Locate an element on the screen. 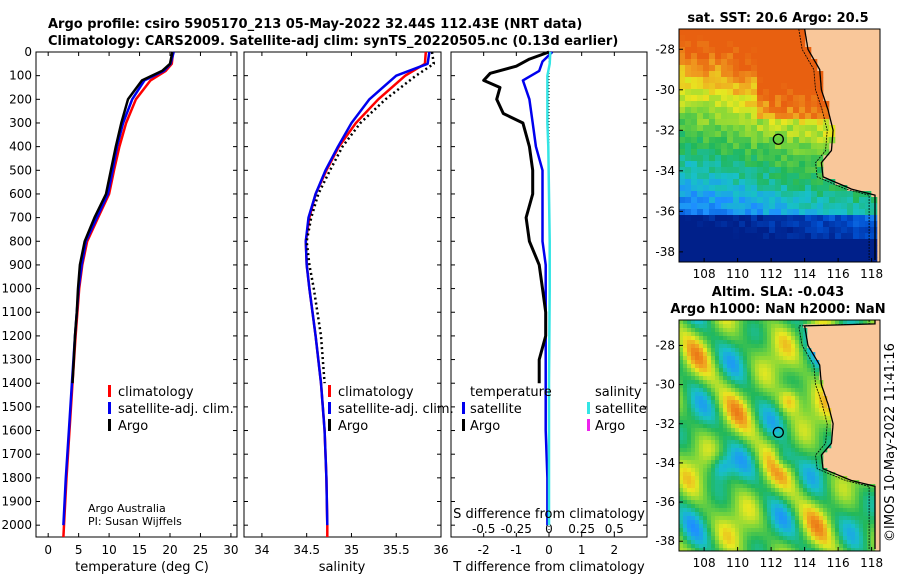 The image size is (900, 580). map-x-tick-label: 110 is located at coordinates (737, 563).